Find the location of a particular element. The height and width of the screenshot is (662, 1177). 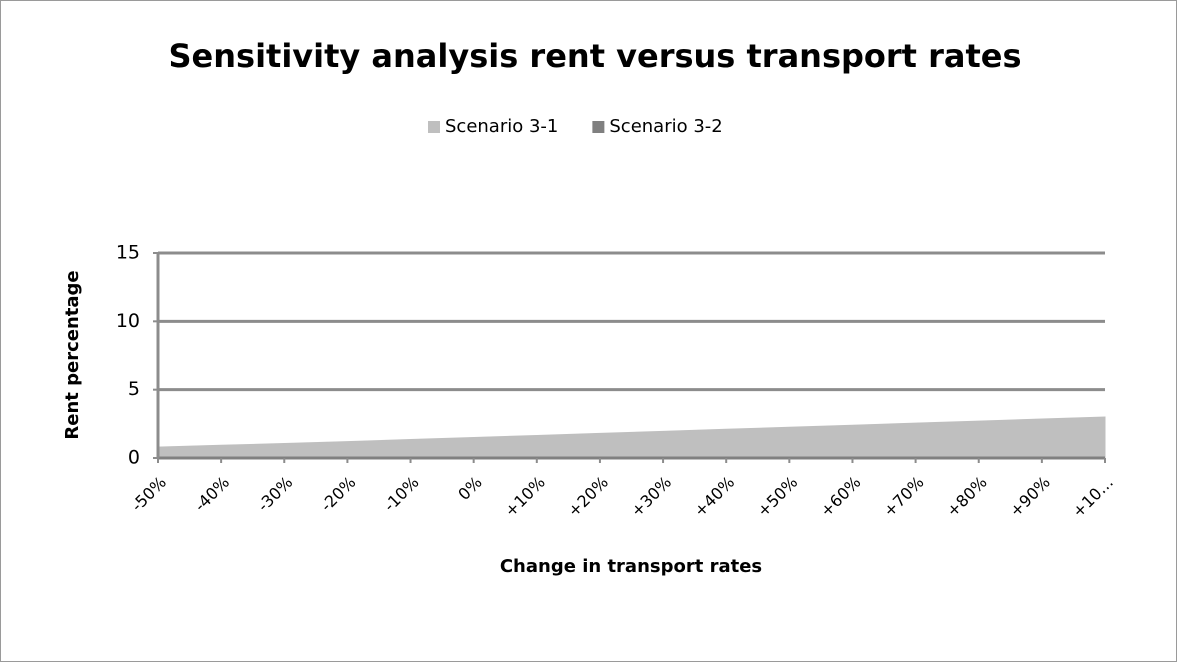

x-axis-title: Change in transport rates is located at coordinates (631, 566).